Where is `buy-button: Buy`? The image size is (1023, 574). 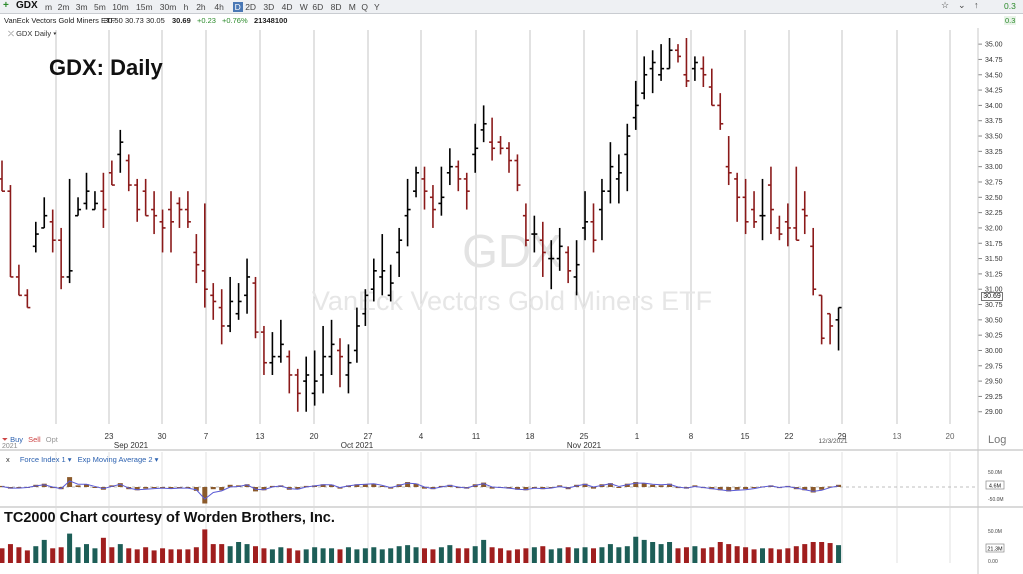
buy-button: Buy is located at coordinates (17, 439).